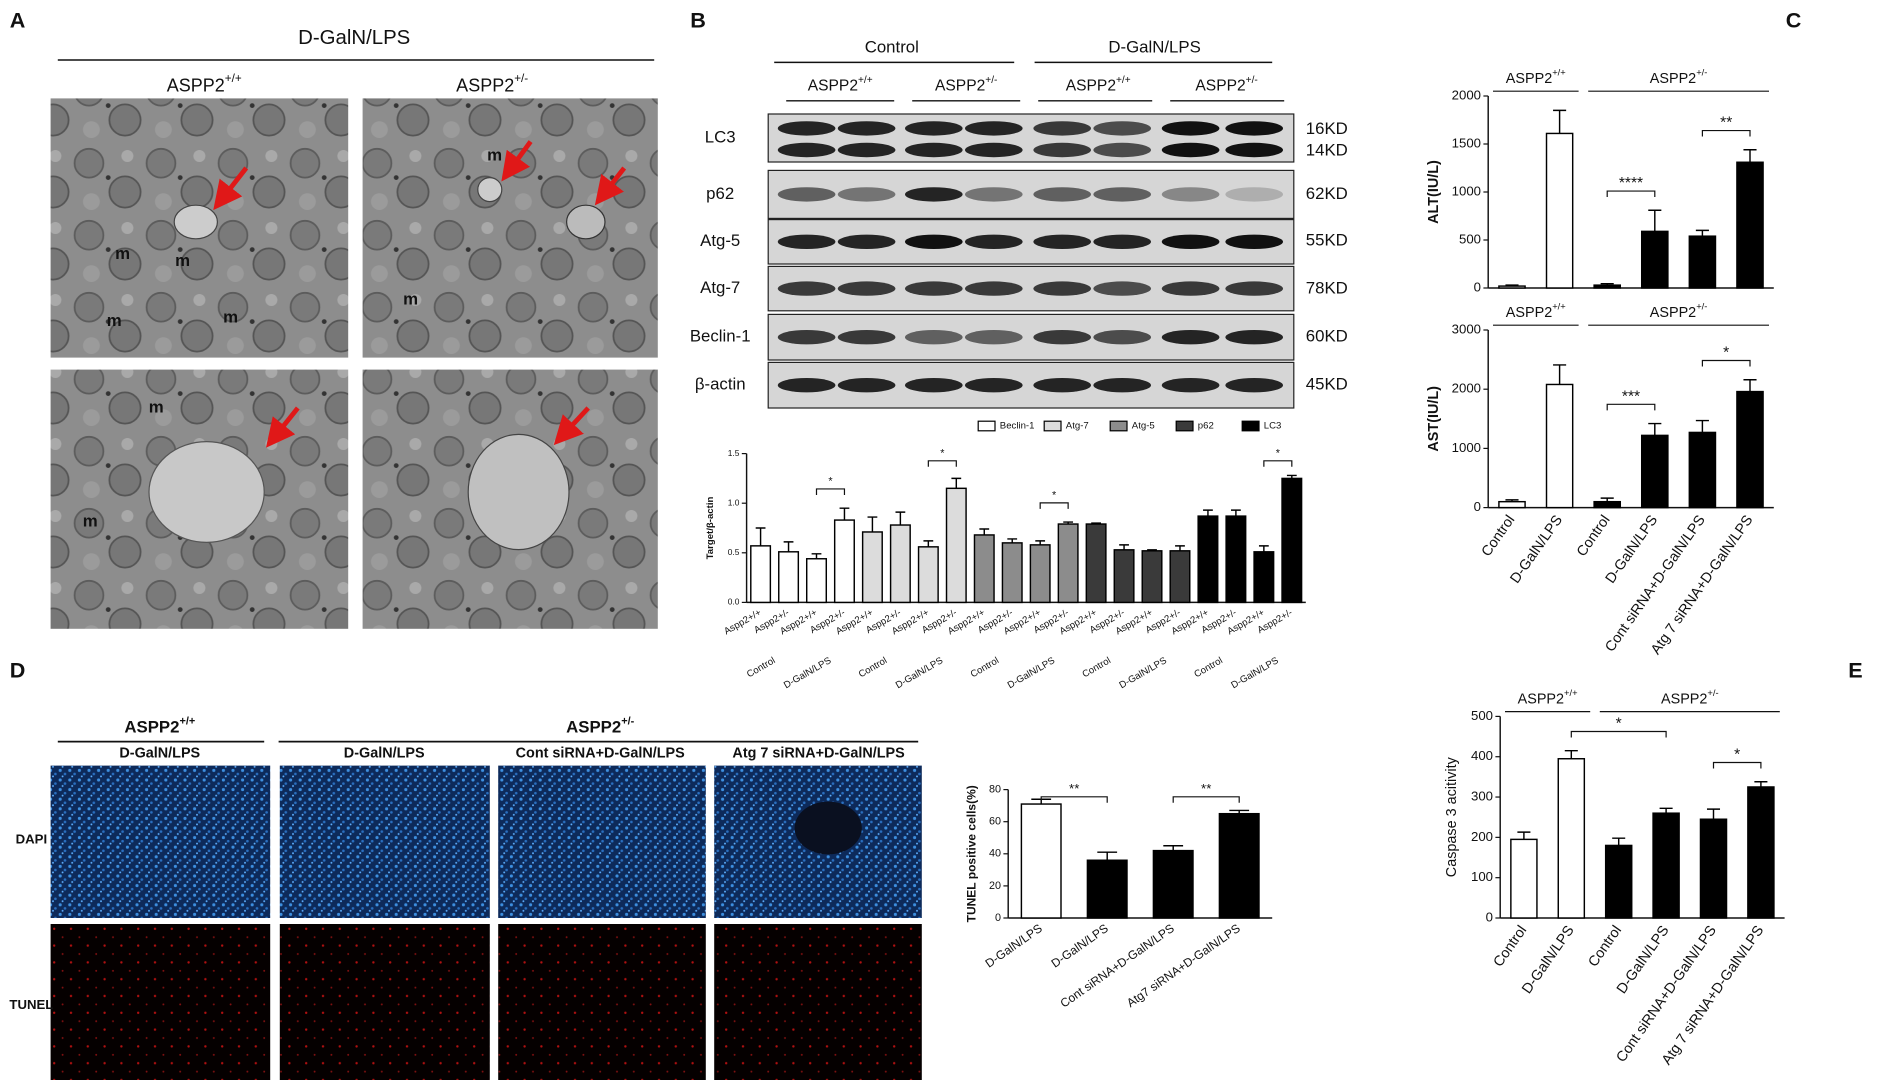 The height and width of the screenshot is (1080, 1882). Describe the element at coordinates (1482, 796) in the screenshot. I see `y-tick-label: 300` at that location.